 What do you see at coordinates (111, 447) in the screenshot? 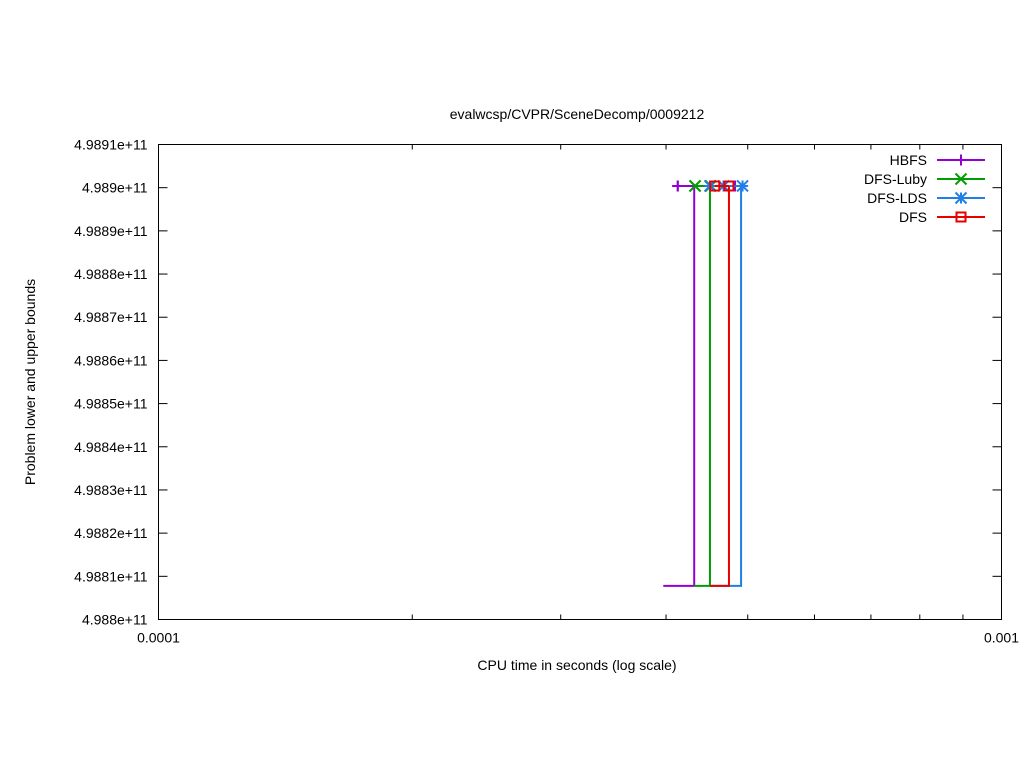
I see `y-tick-label: 4.9884e+11` at bounding box center [111, 447].